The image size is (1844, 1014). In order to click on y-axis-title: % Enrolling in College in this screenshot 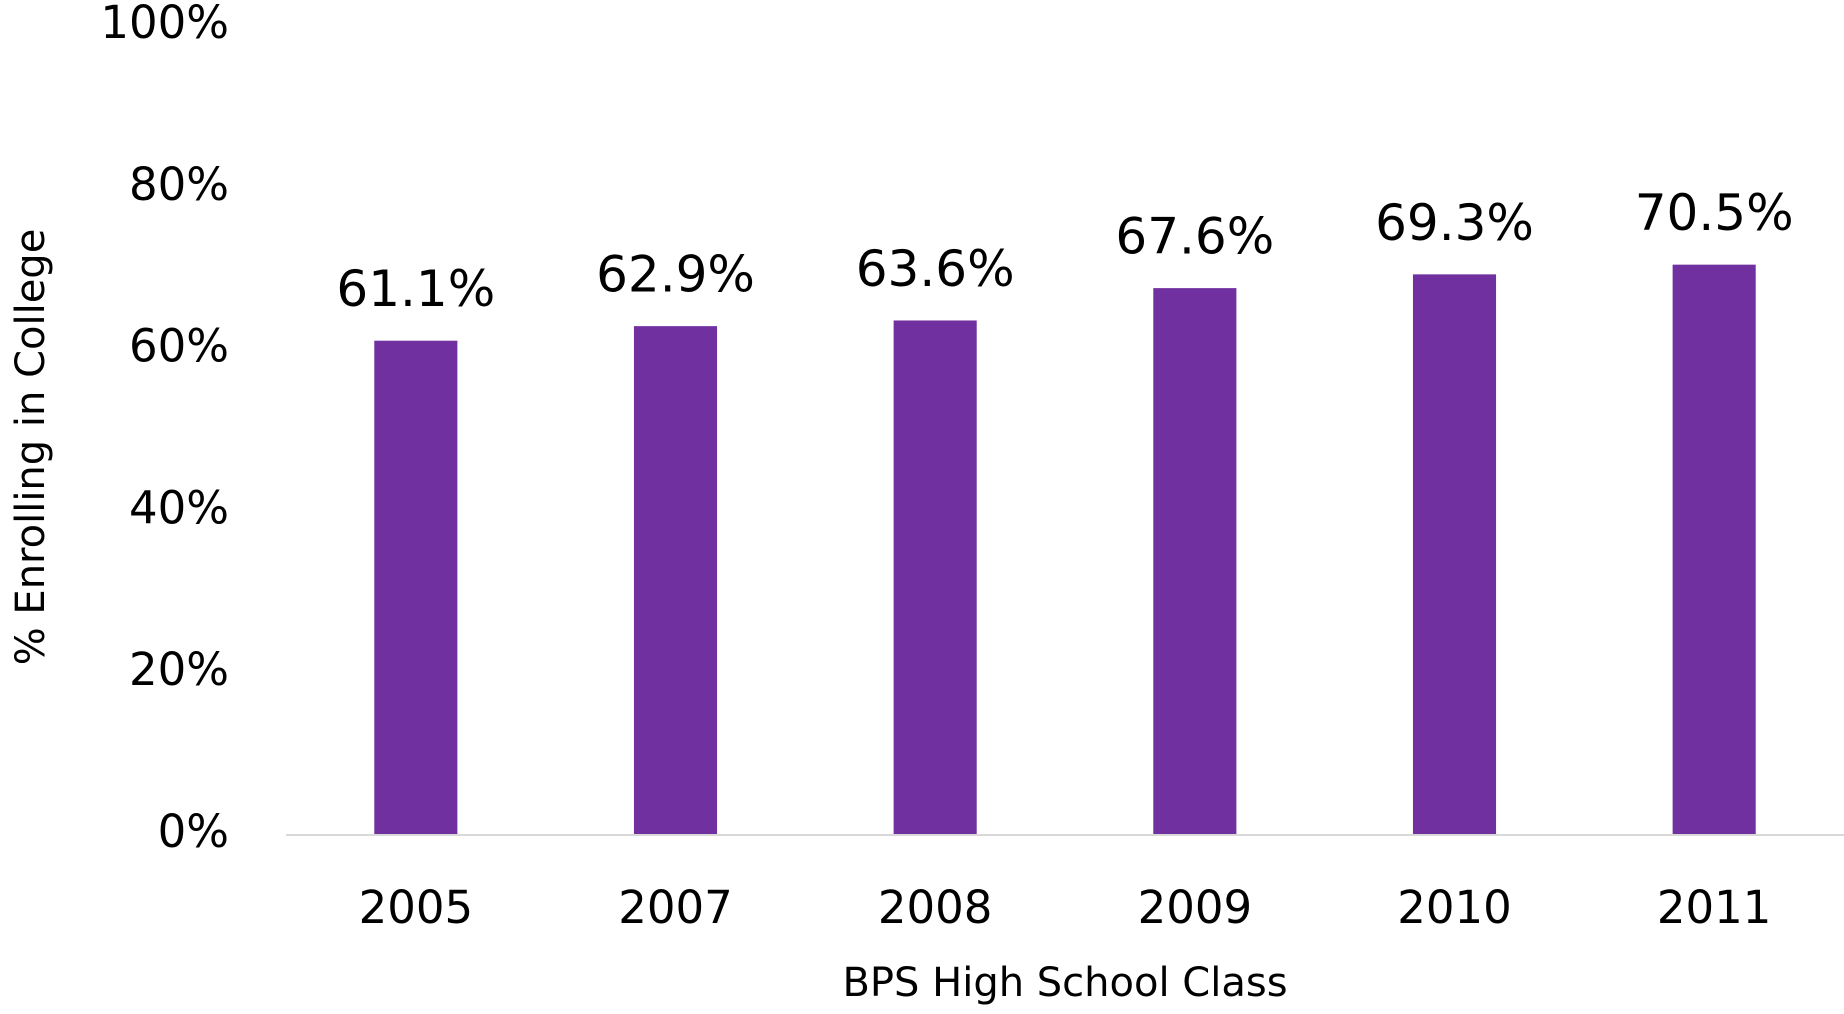, I will do `click(31, 447)`.